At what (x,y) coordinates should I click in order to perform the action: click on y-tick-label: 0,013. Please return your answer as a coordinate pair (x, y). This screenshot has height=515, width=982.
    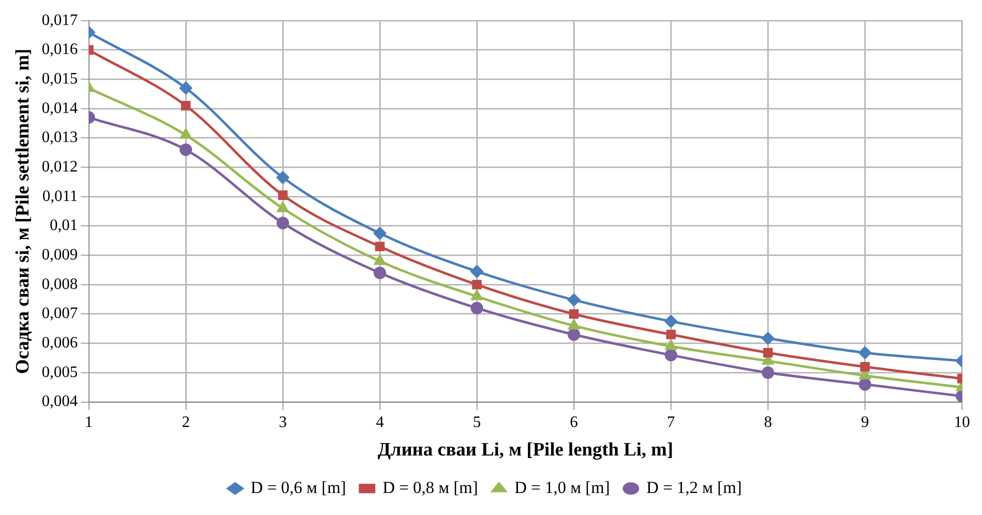
    Looking at the image, I should click on (60, 137).